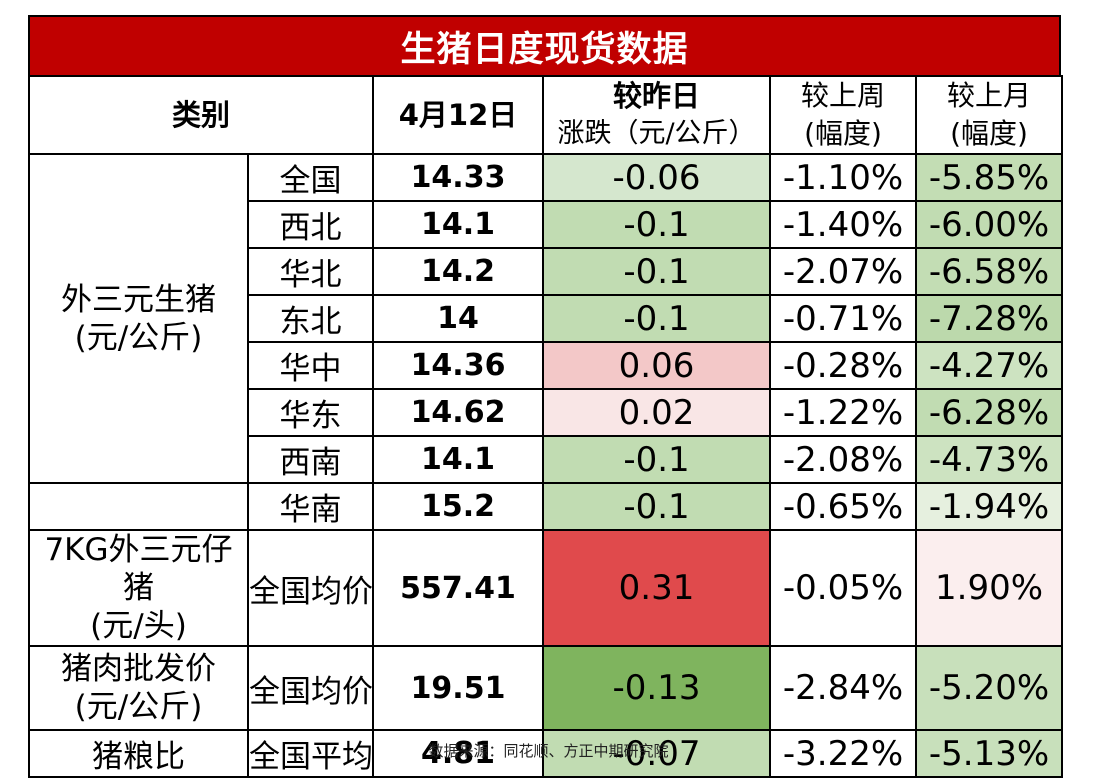 The height and width of the screenshot is (778, 1097). What do you see at coordinates (843, 224) in the screenshot?
I see `week-change-cell: -1.40%` at bounding box center [843, 224].